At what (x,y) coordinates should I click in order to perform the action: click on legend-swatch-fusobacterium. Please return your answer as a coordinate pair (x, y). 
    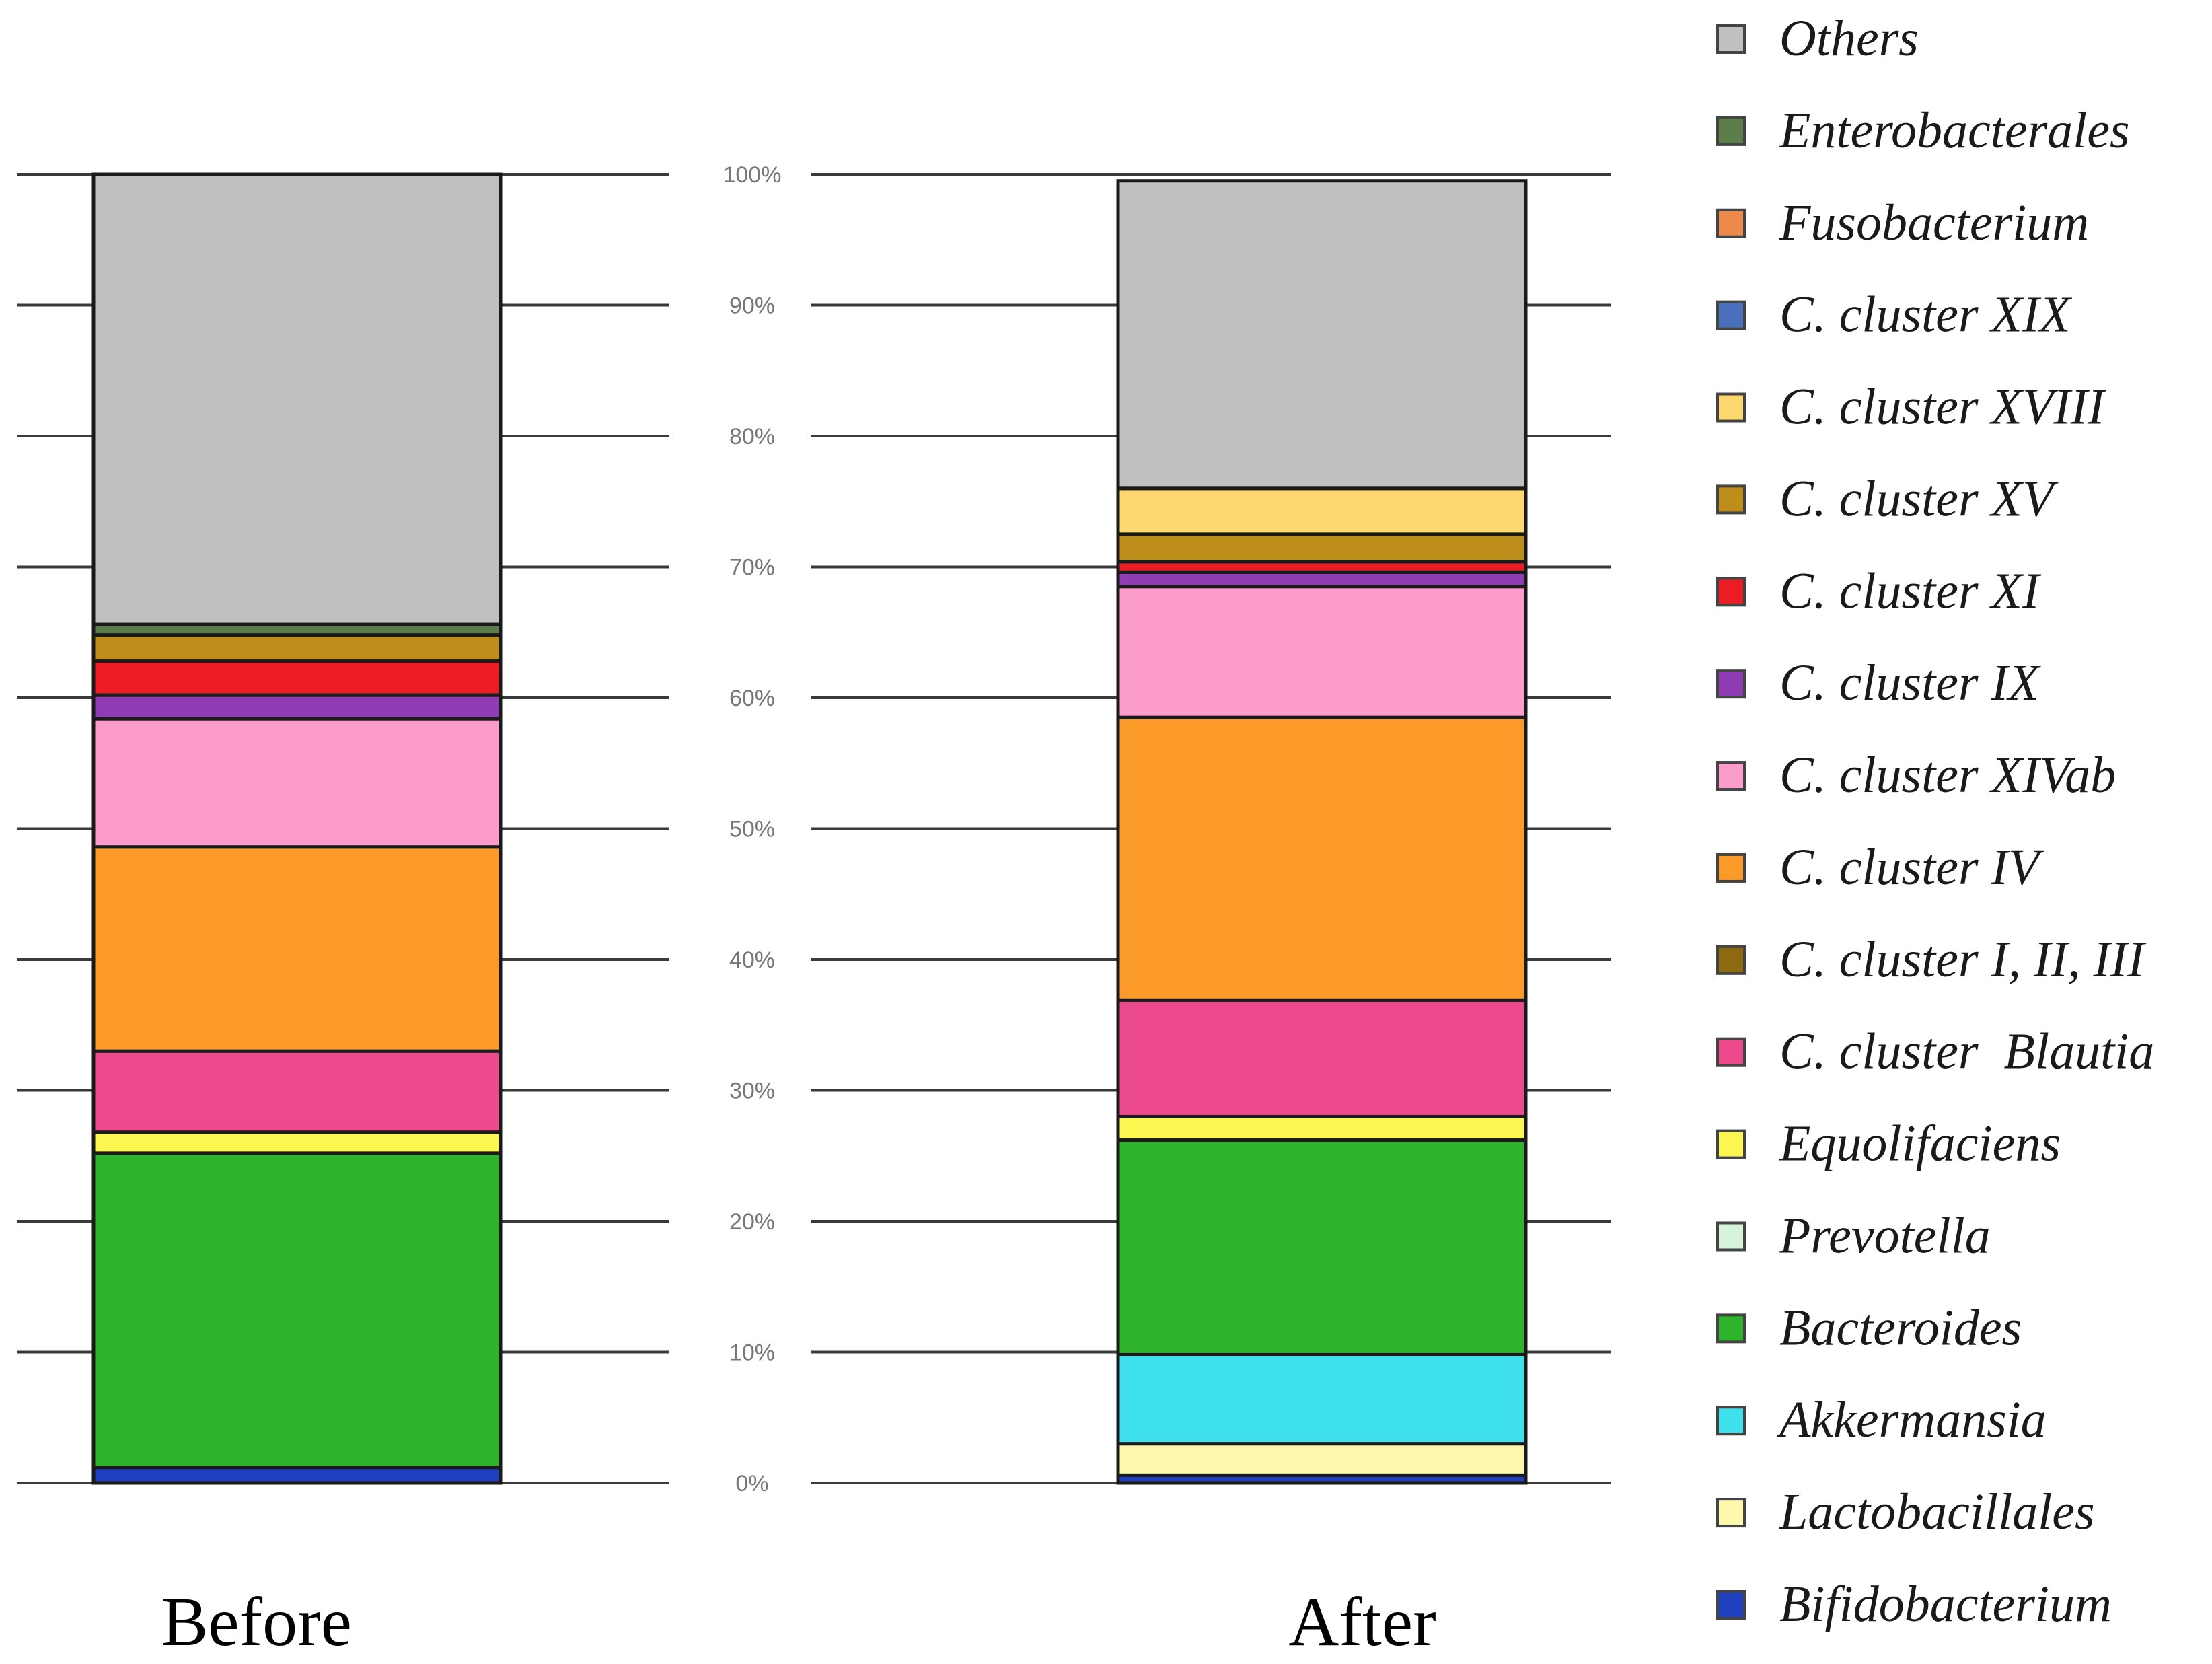
    Looking at the image, I should click on (1731, 223).